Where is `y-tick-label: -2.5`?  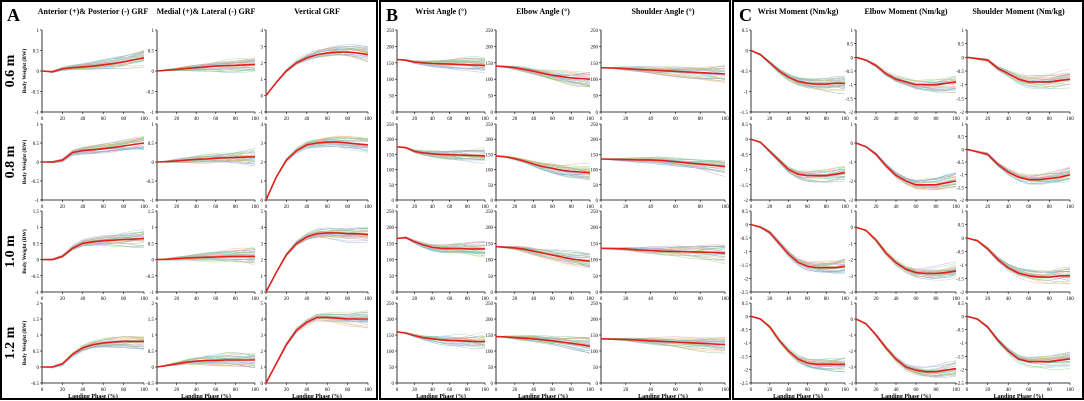 y-tick-label: -2.5 is located at coordinates (744, 384).